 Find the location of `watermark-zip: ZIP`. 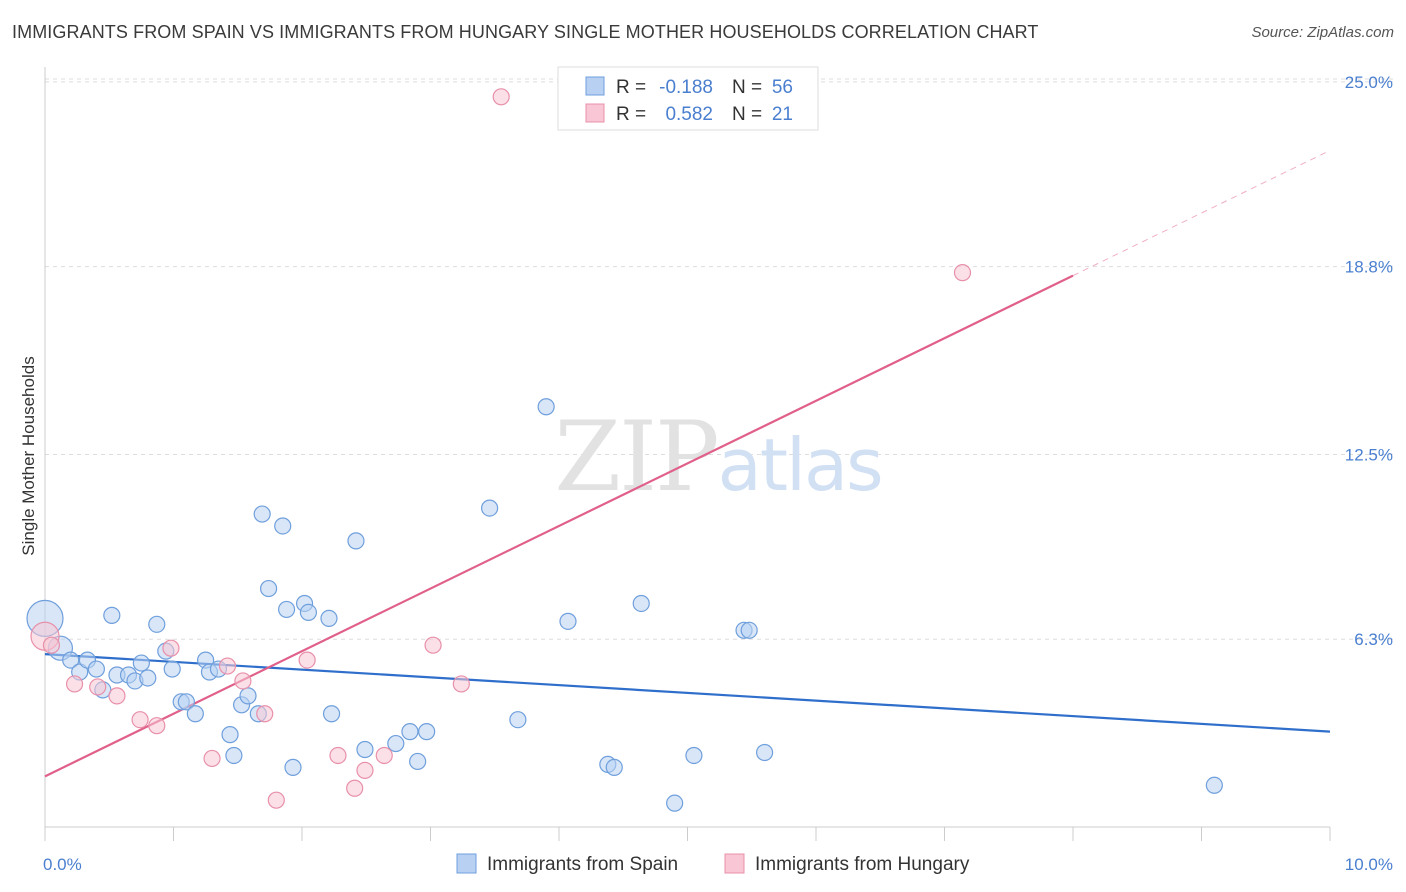

watermark-zip: ZIP is located at coordinates (635, 457).